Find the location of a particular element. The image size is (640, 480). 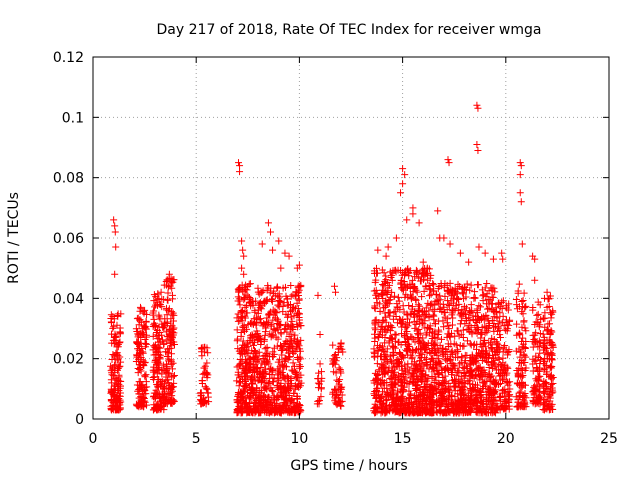

x-tick-label: 0 is located at coordinates (93, 439).